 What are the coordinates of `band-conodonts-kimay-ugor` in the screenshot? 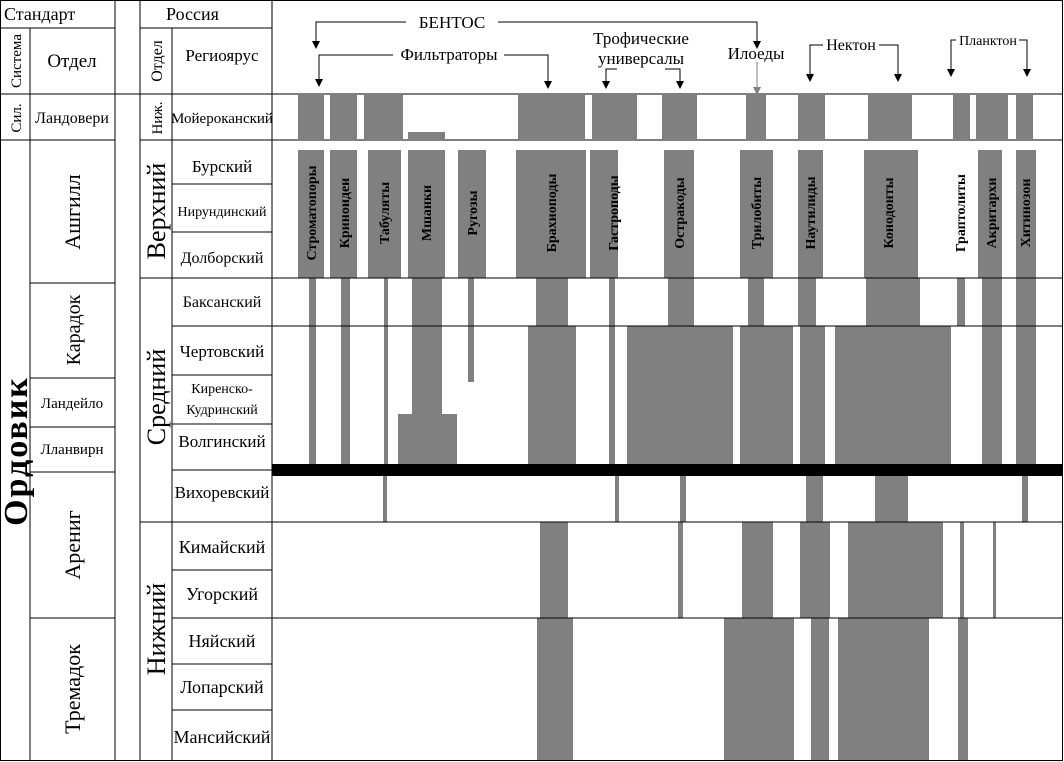 It's located at (895, 570).